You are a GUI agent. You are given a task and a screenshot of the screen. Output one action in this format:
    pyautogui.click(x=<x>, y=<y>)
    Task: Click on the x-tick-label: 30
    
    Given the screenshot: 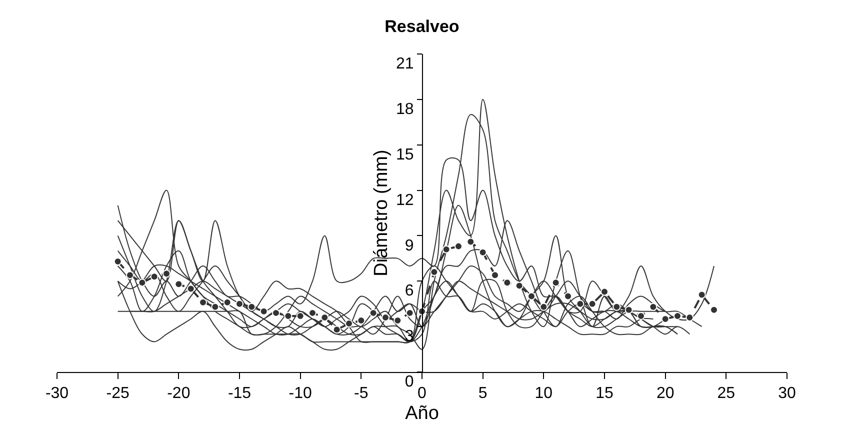 What is the action you would take?
    pyautogui.click(x=787, y=393)
    